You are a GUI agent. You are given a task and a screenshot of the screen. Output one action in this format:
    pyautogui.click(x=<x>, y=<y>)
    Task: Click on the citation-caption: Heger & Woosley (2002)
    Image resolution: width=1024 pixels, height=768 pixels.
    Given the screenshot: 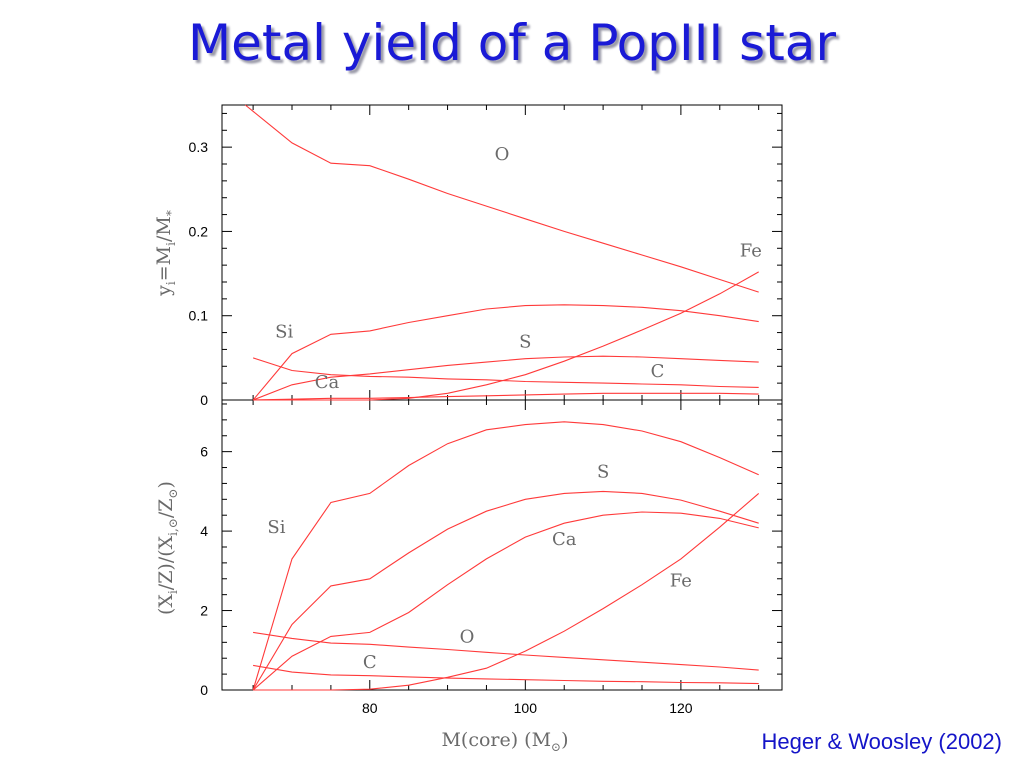 What is the action you would take?
    pyautogui.click(x=882, y=741)
    